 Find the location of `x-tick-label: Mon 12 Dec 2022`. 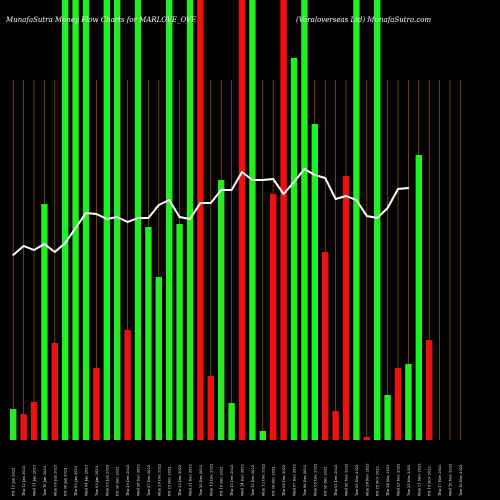

x-tick-label: Mon 12 Dec 2022 is located at coordinates (263, 480).